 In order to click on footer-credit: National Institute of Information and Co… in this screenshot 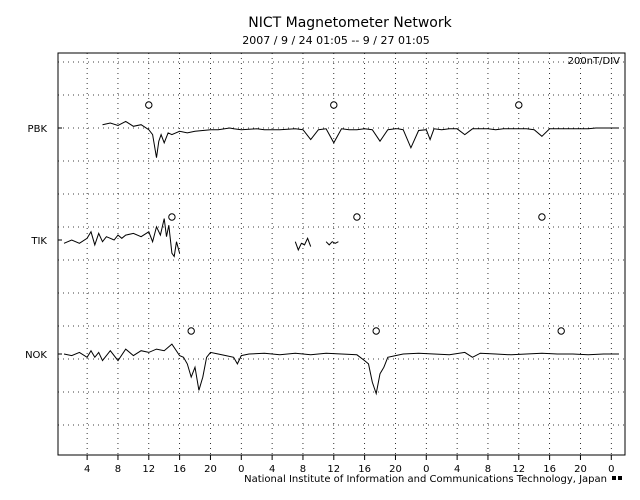, I will do `click(425, 479)`.